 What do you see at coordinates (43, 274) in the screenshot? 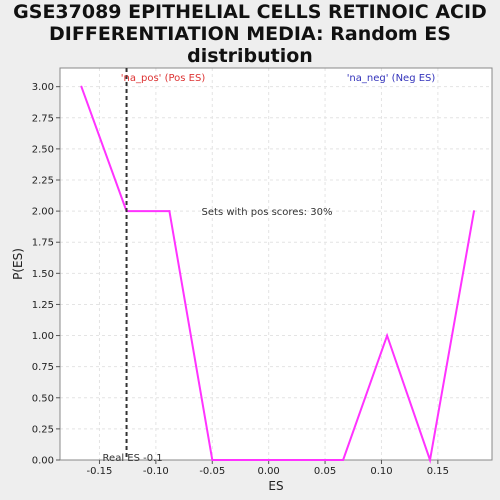
I see `y-tick-label: 1.50` at bounding box center [43, 274].